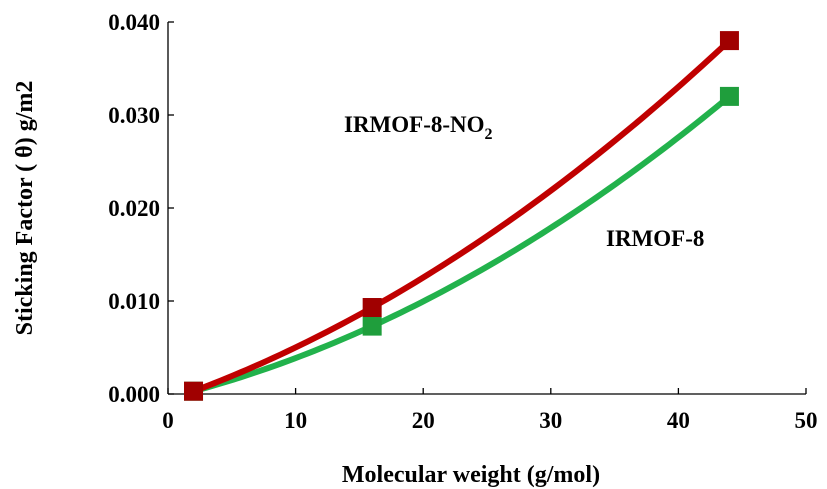  Describe the element at coordinates (471, 475) in the screenshot. I see `x-axis-title: Molecular weight (g/mol)` at that location.